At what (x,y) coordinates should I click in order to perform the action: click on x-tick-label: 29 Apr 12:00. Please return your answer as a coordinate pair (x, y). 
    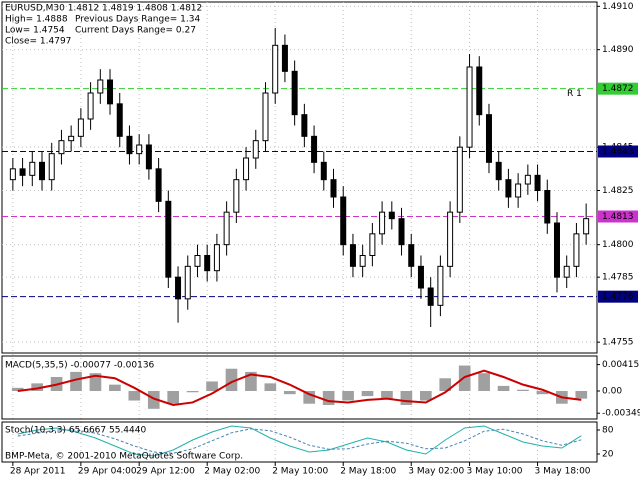
    Looking at the image, I should click on (165, 472).